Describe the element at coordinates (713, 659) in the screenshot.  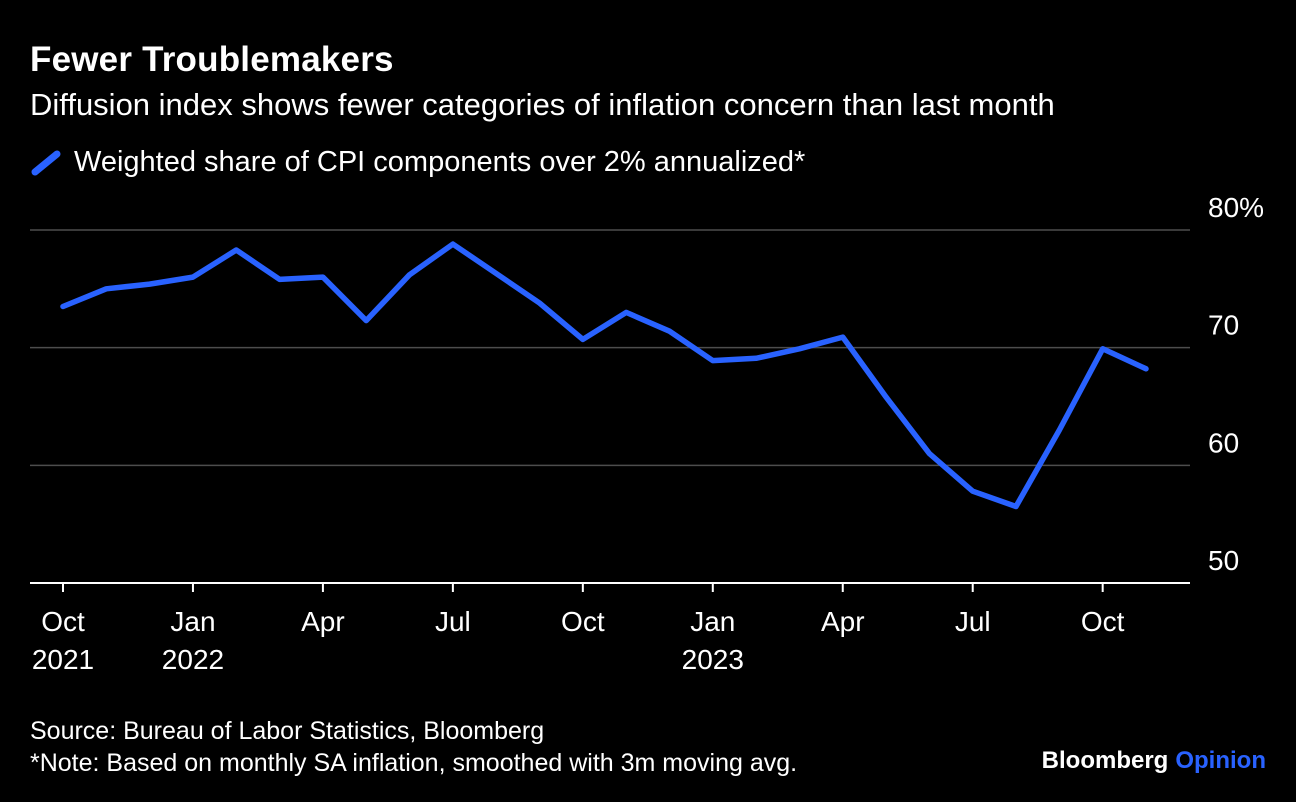
I see `x-axis-year-label: 2023` at that location.